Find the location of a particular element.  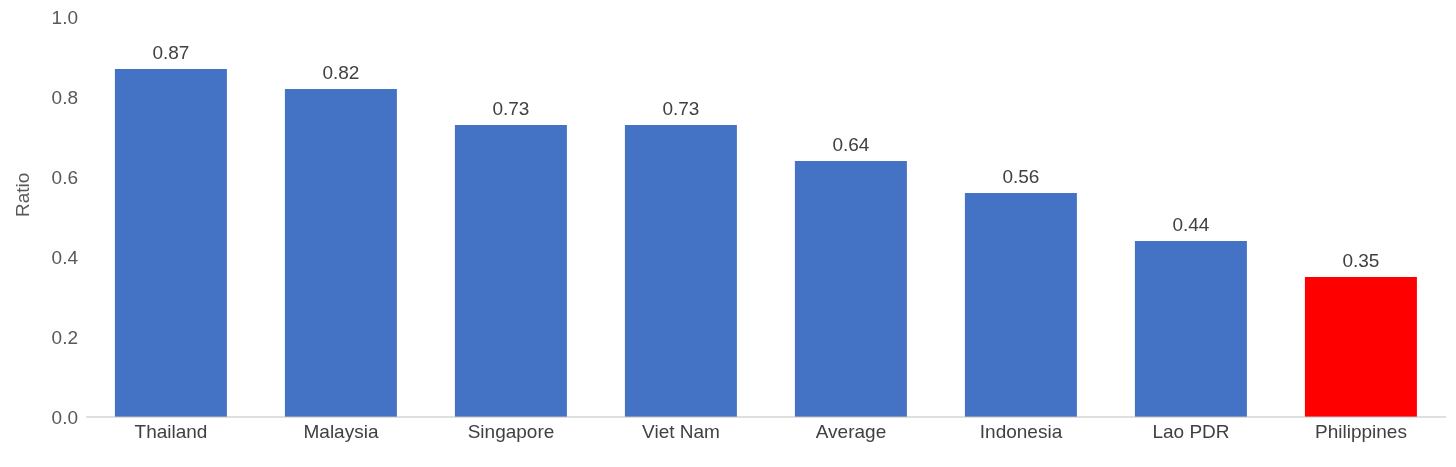

y-tick-label: 1.0 is located at coordinates (64, 17).